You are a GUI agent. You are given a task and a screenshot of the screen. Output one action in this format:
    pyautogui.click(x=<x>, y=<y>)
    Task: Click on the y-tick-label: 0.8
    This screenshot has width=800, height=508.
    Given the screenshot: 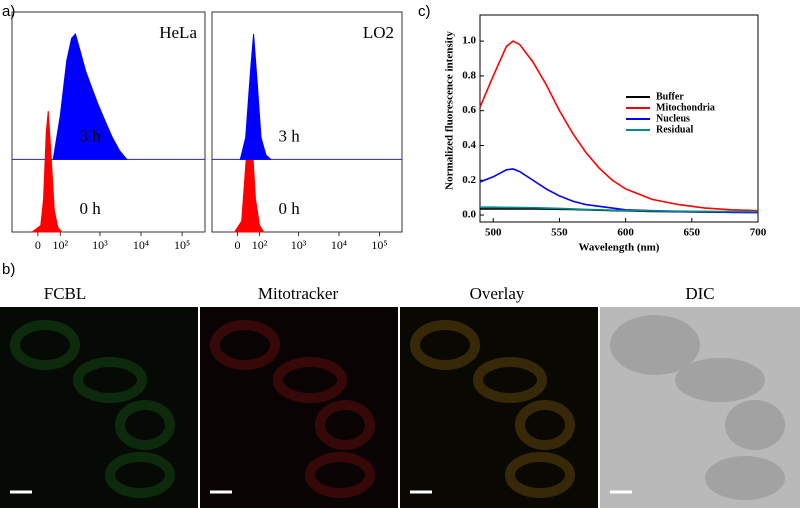 What is the action you would take?
    pyautogui.click(x=469, y=75)
    